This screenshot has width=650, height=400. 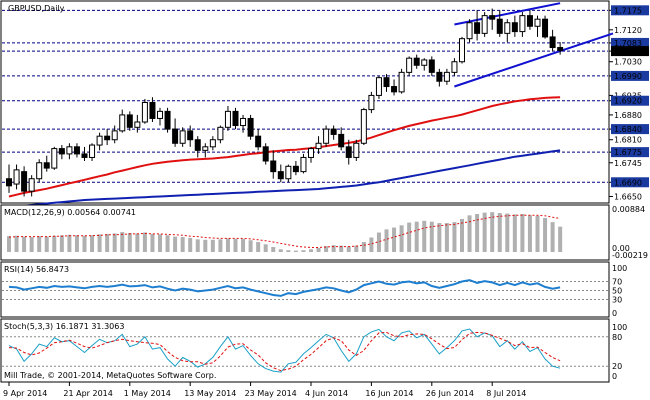 I want to click on time-label: 8 Jul 2014, so click(x=506, y=393).